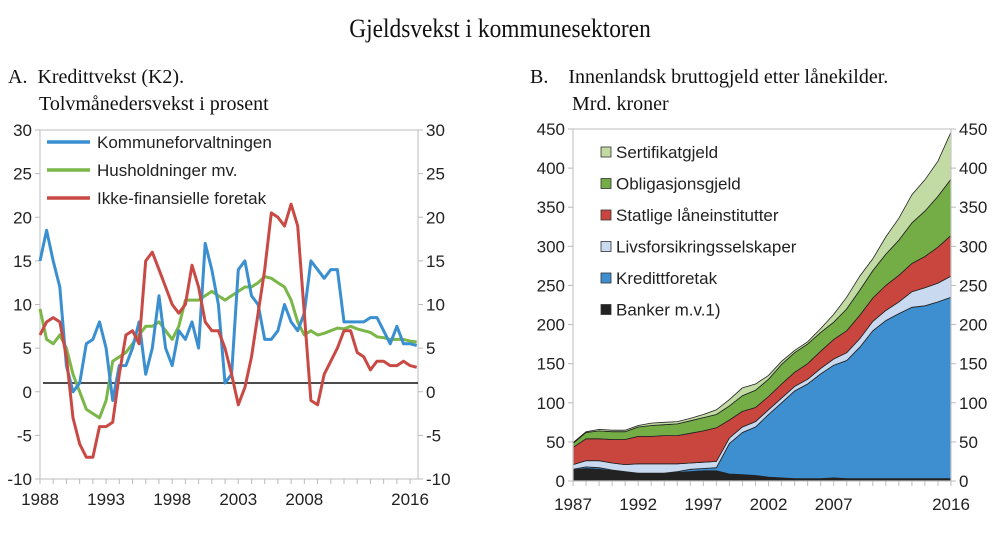 The height and width of the screenshot is (534, 1000). What do you see at coordinates (22, 174) in the screenshot?
I see `y-tick-label-left: 25` at bounding box center [22, 174].